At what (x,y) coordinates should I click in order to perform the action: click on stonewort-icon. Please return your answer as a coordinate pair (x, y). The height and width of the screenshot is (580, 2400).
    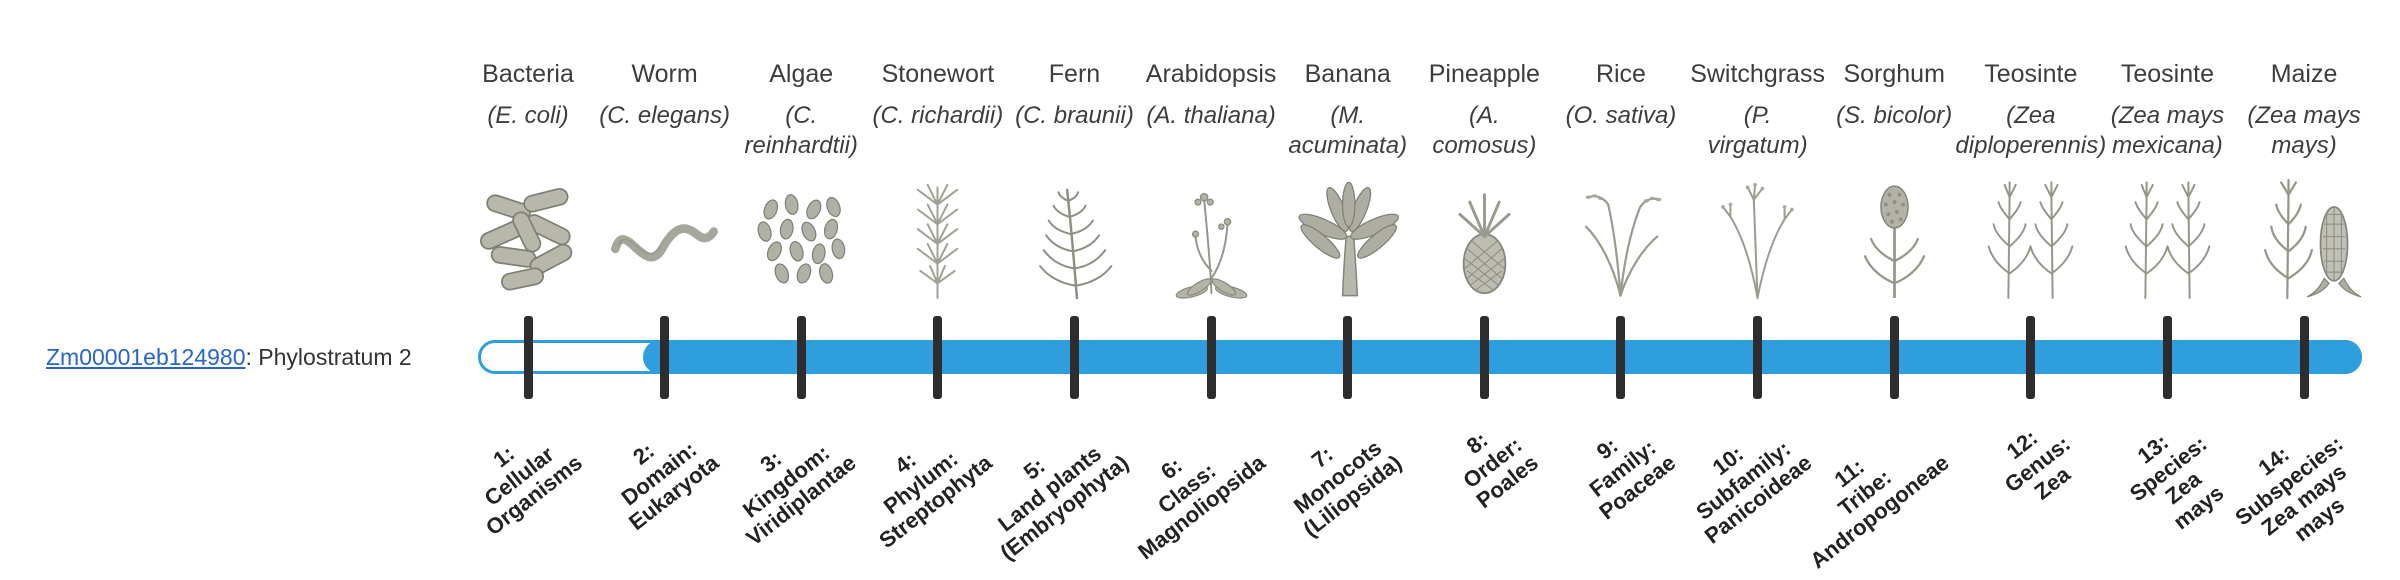
    Looking at the image, I should click on (938, 239).